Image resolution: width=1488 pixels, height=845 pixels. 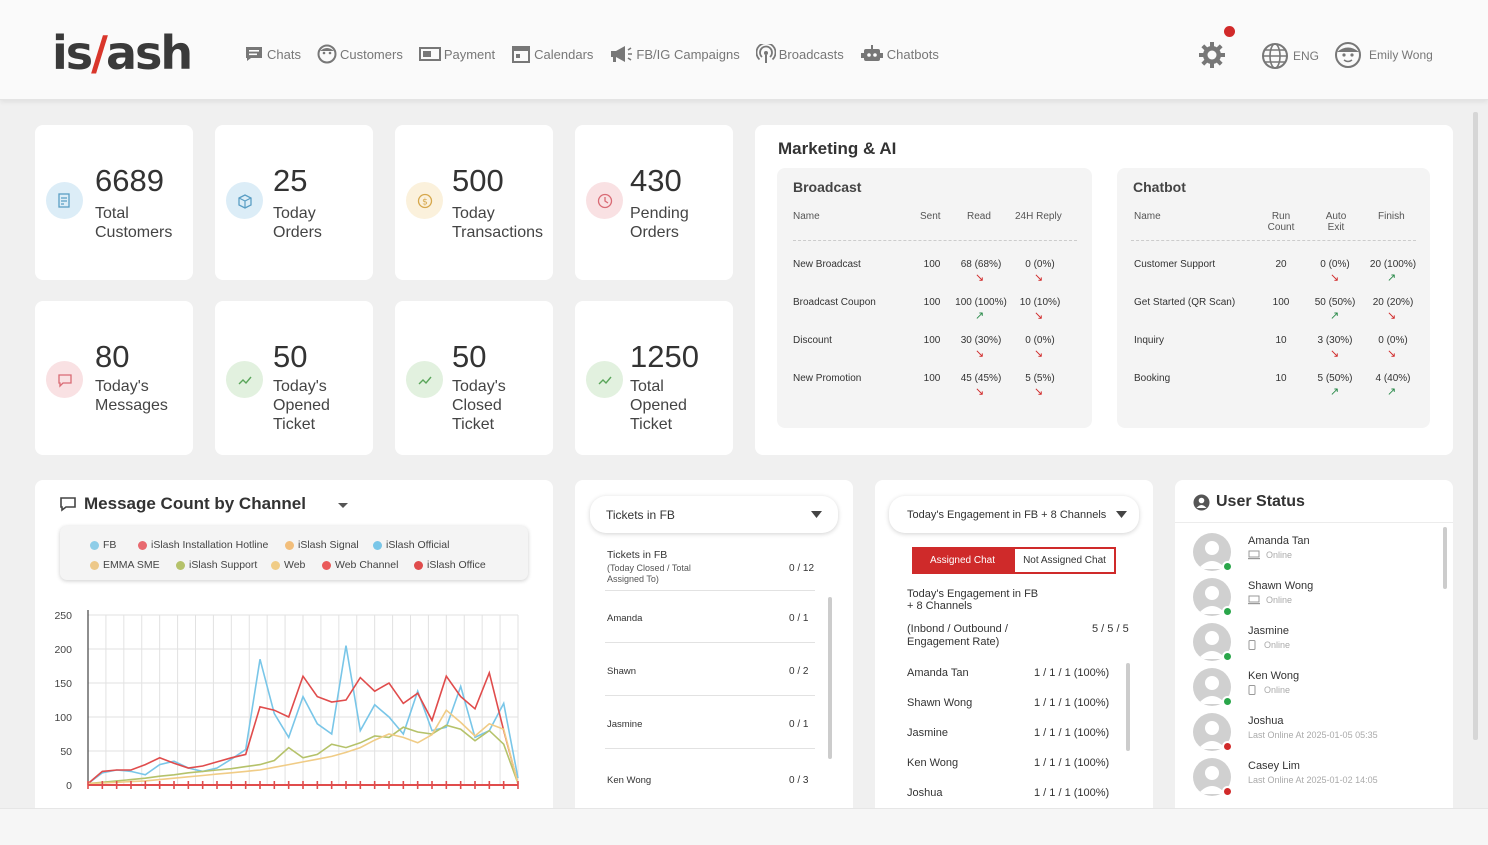 What do you see at coordinates (1072, 703) in the screenshot?
I see `engagement-value: 1 / 1 / 1 (100%)` at bounding box center [1072, 703].